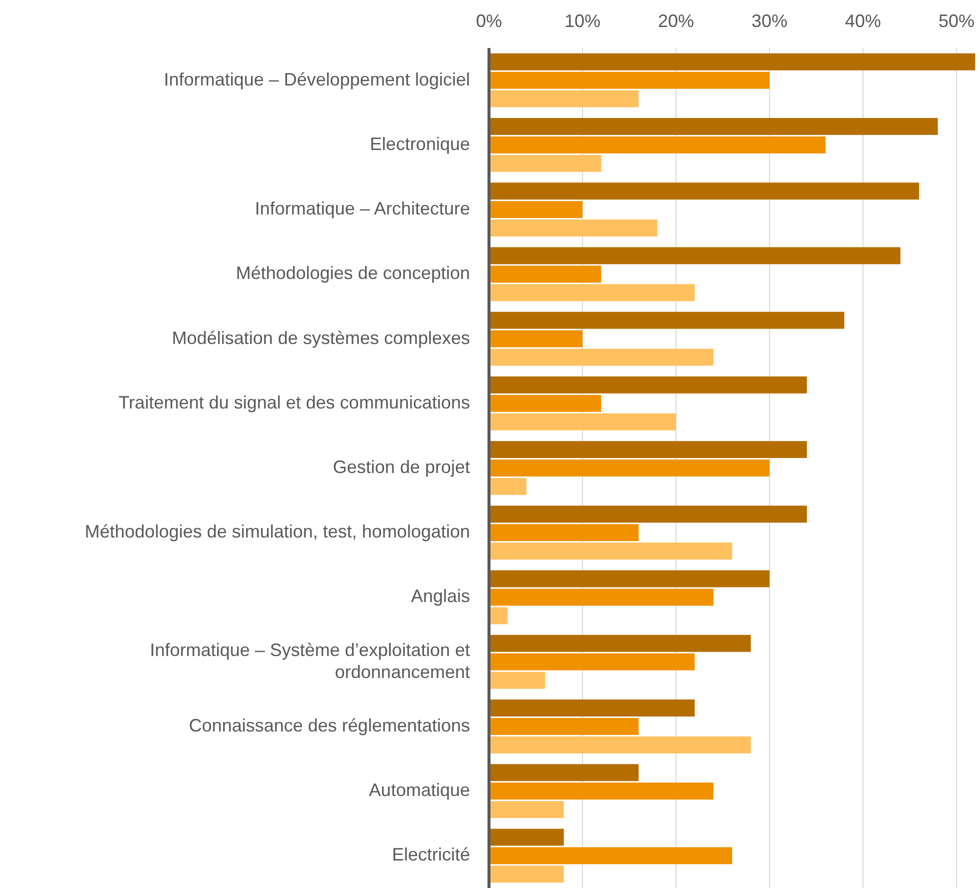  What do you see at coordinates (362, 208) in the screenshot?
I see `y-tick-label: Informatique – Architecture` at bounding box center [362, 208].